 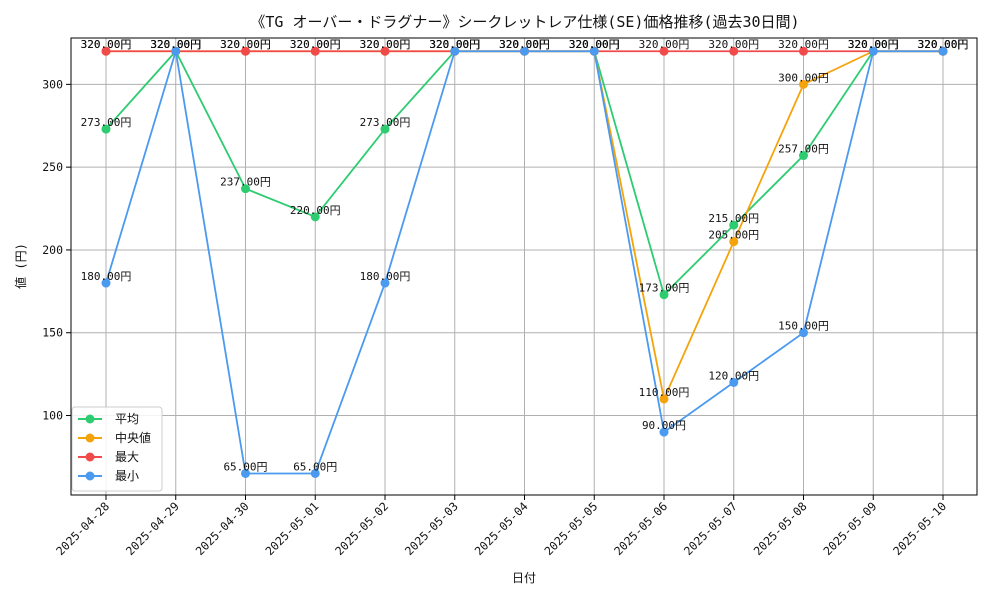 I want to click on data-label: 65.00円, so click(x=315, y=466).